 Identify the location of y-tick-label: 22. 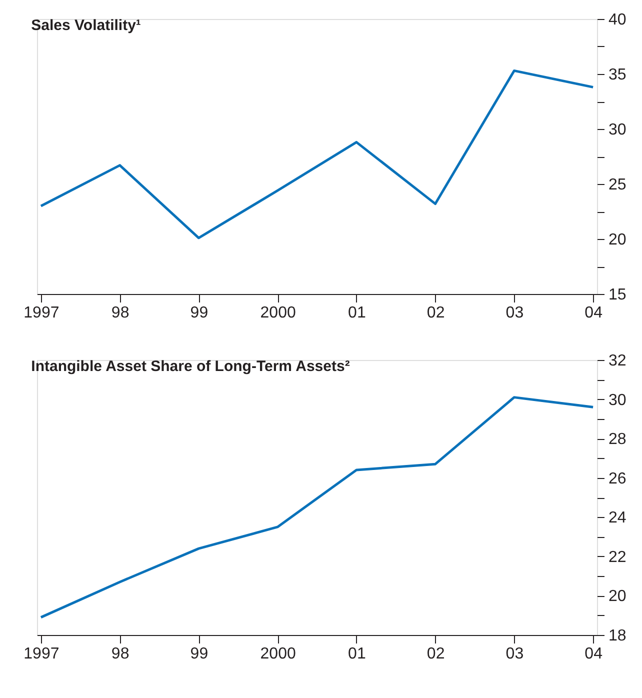
(617, 557).